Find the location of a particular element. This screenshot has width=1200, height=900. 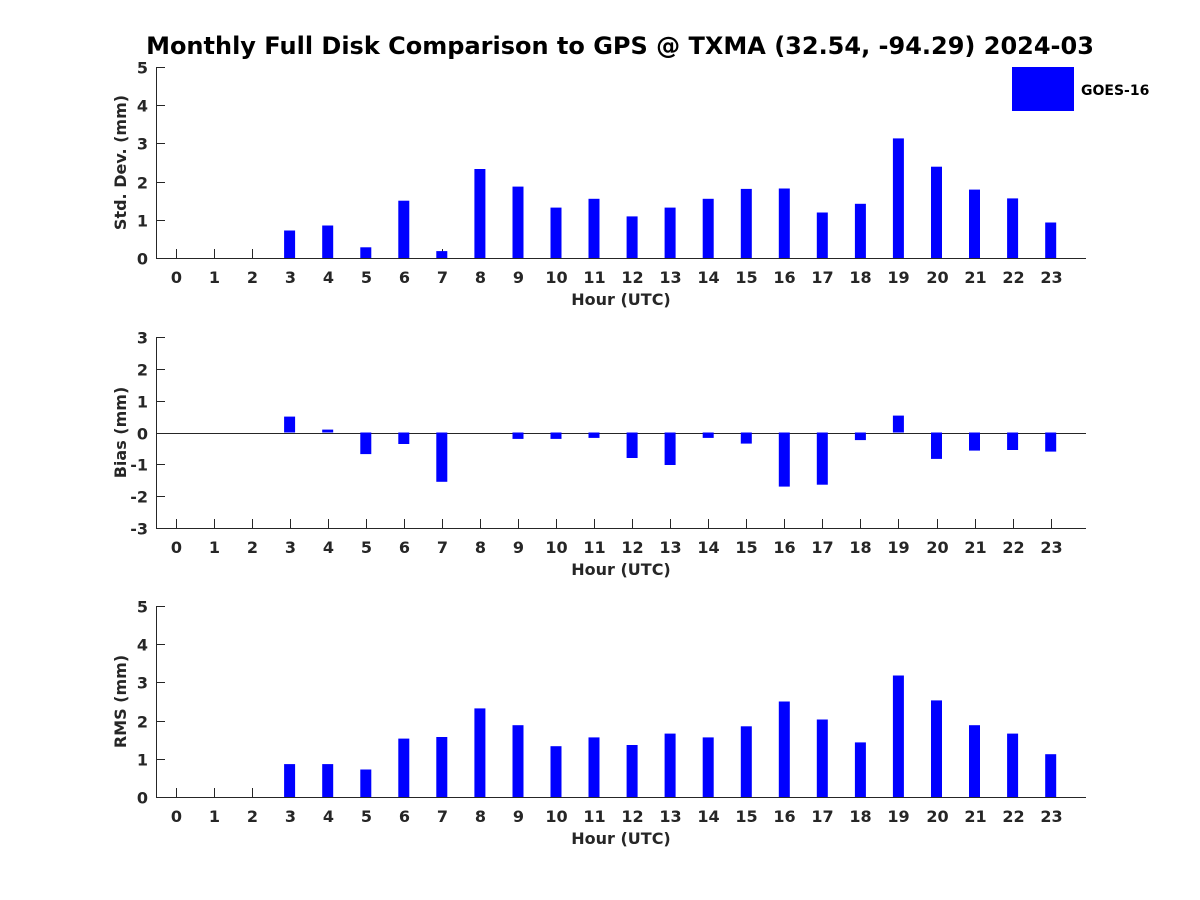

rms-x-tick-label: 21 is located at coordinates (975, 816).